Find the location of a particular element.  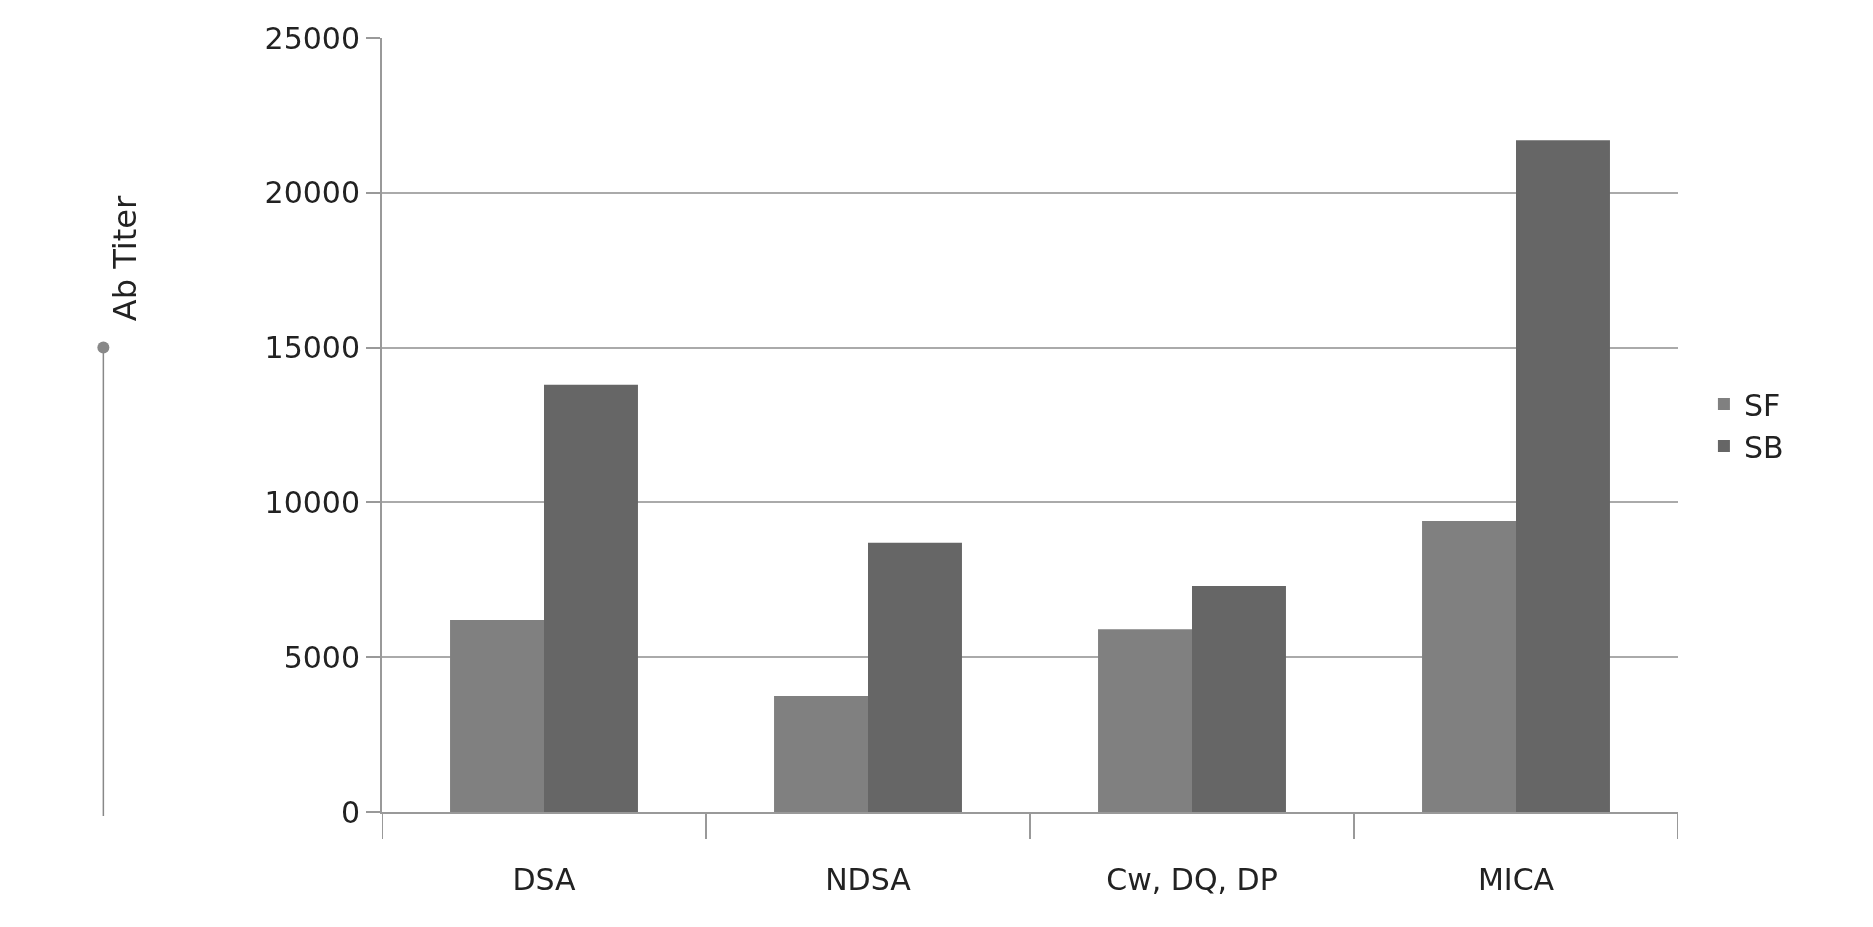

y-tick-label: 5000 is located at coordinates (321, 657).